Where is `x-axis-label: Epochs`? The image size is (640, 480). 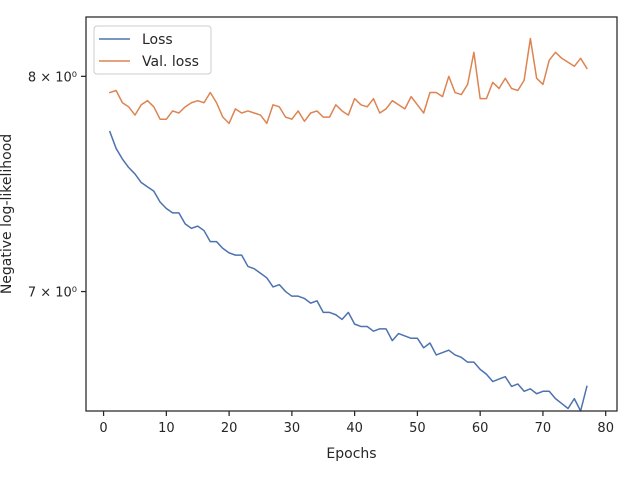 x-axis-label: Epochs is located at coordinates (351, 454).